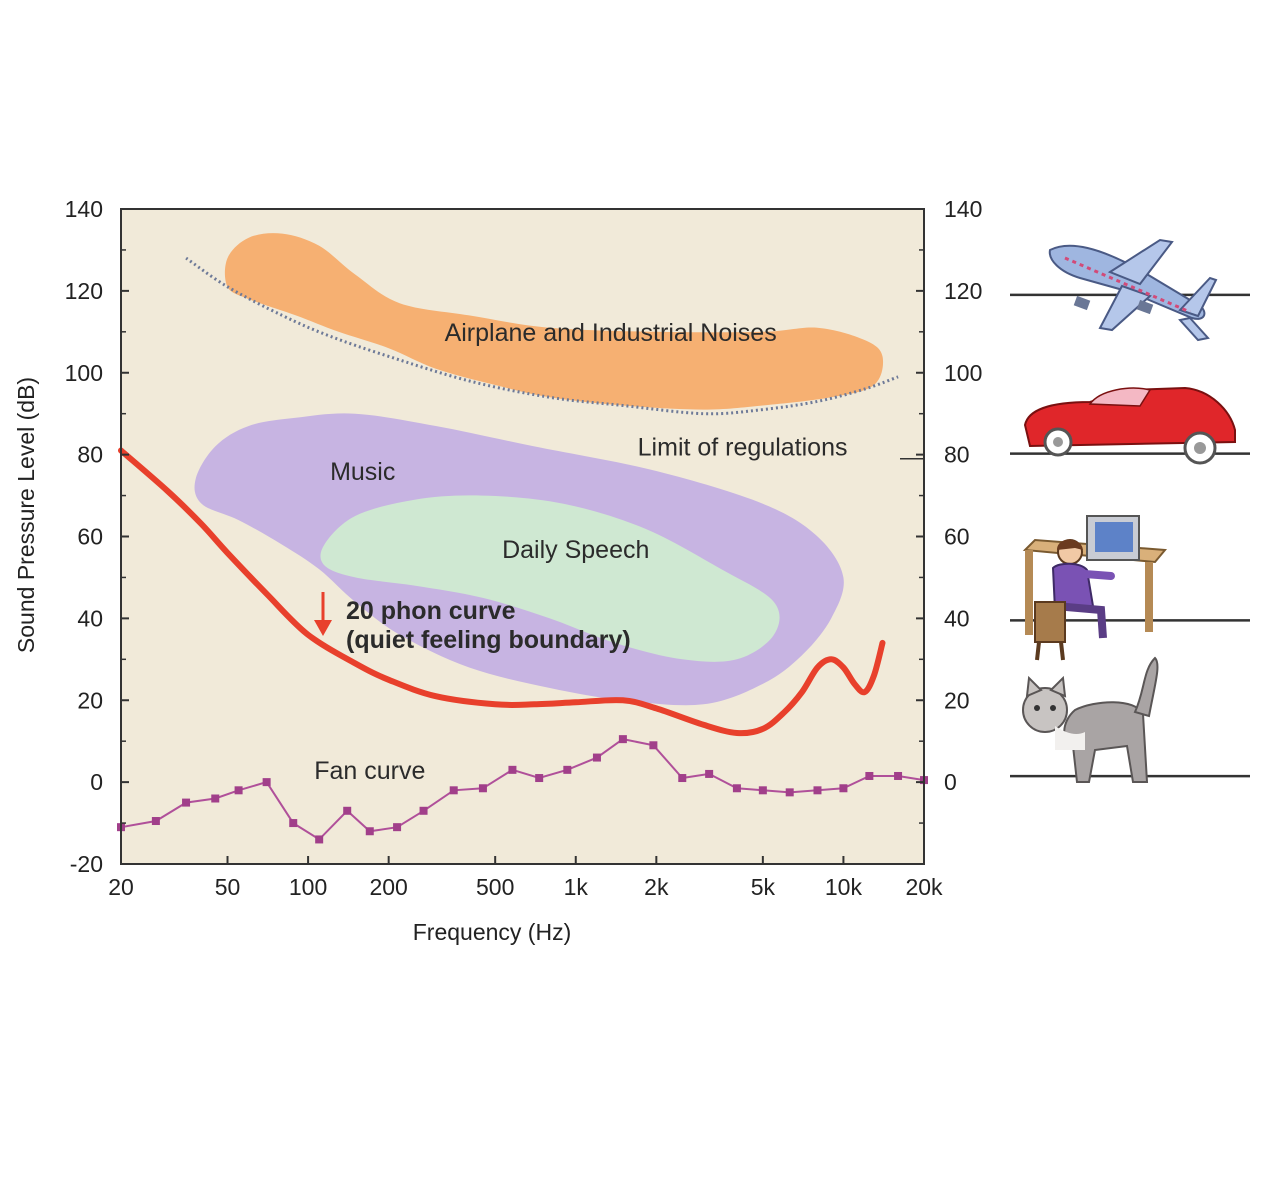  I want to click on annotation-fan-curve: Fan curve, so click(369, 771).